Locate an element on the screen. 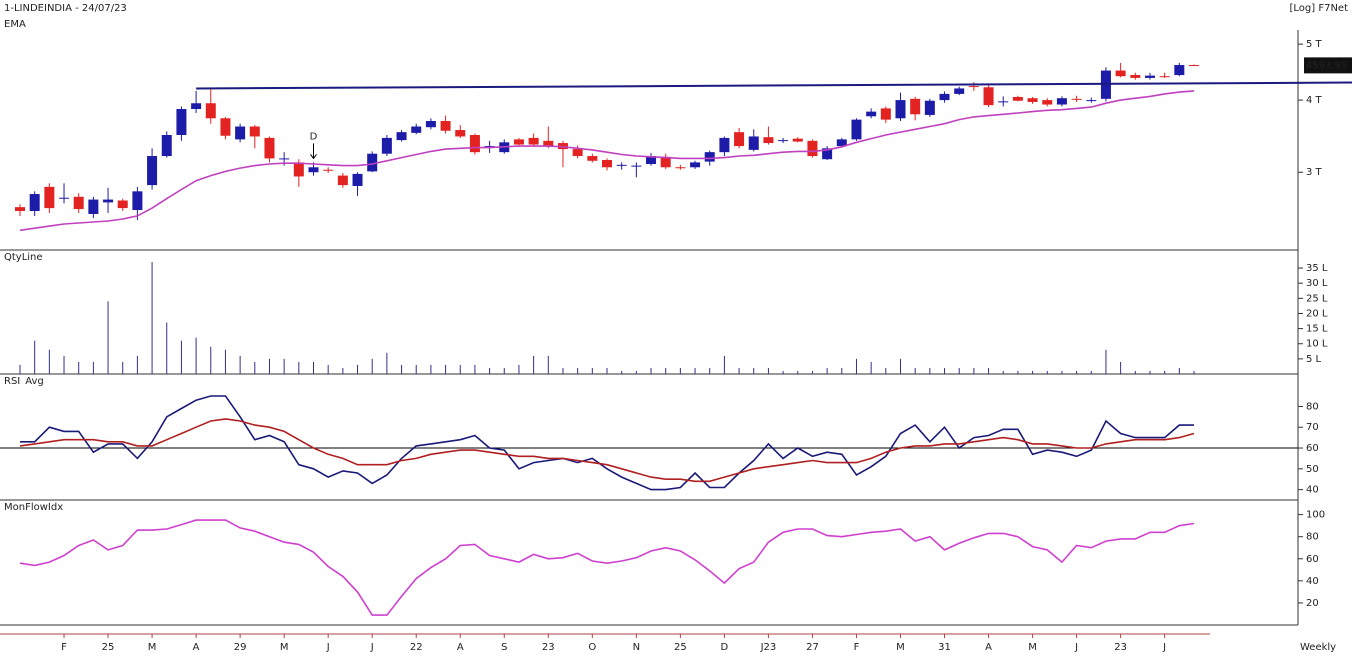 This screenshot has width=1352, height=656. x-tick-label: O is located at coordinates (592, 647).